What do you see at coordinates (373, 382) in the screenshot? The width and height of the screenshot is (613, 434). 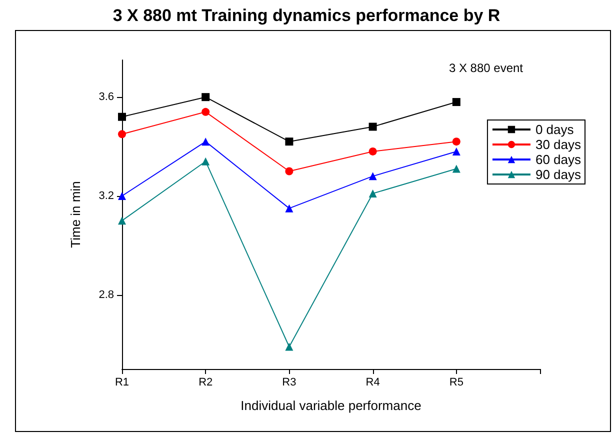 I see `x-tick-label: R4` at bounding box center [373, 382].